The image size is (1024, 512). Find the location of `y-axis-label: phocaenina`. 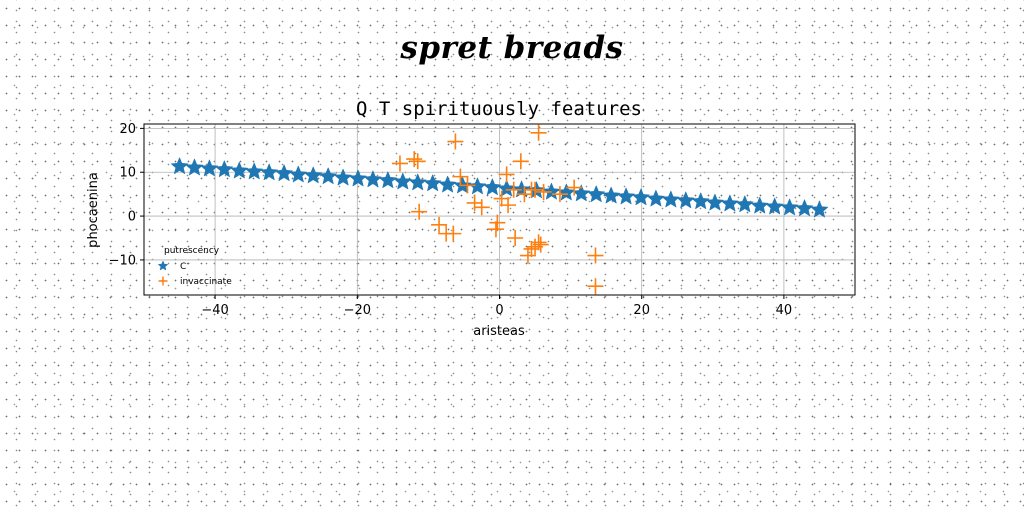

y-axis-label: phocaenina is located at coordinates (93, 210).